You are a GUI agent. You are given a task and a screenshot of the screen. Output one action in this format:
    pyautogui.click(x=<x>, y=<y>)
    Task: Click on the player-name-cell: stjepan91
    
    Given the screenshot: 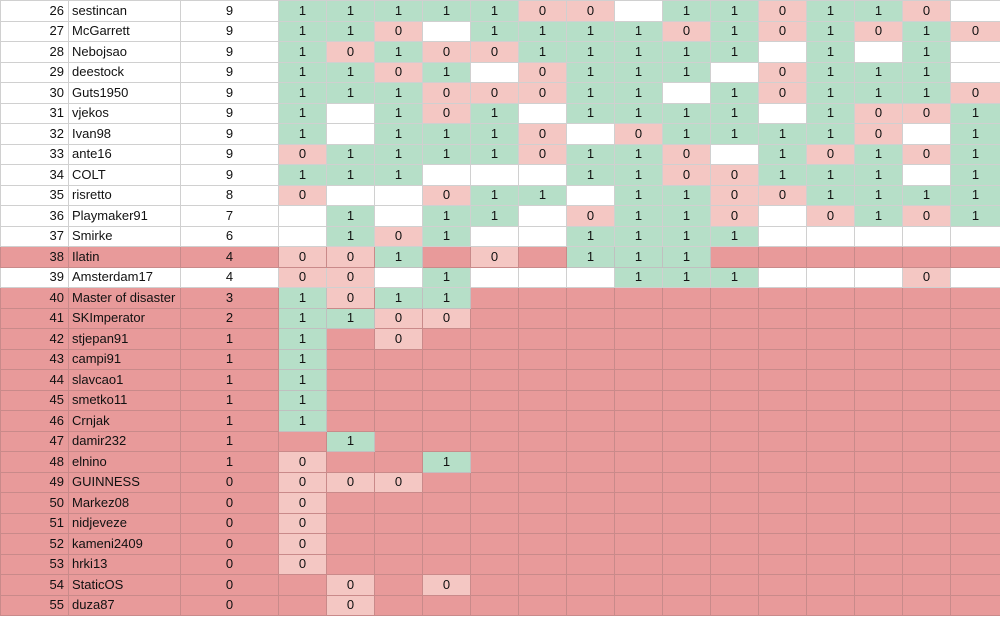 What is the action you would take?
    pyautogui.click(x=124, y=339)
    